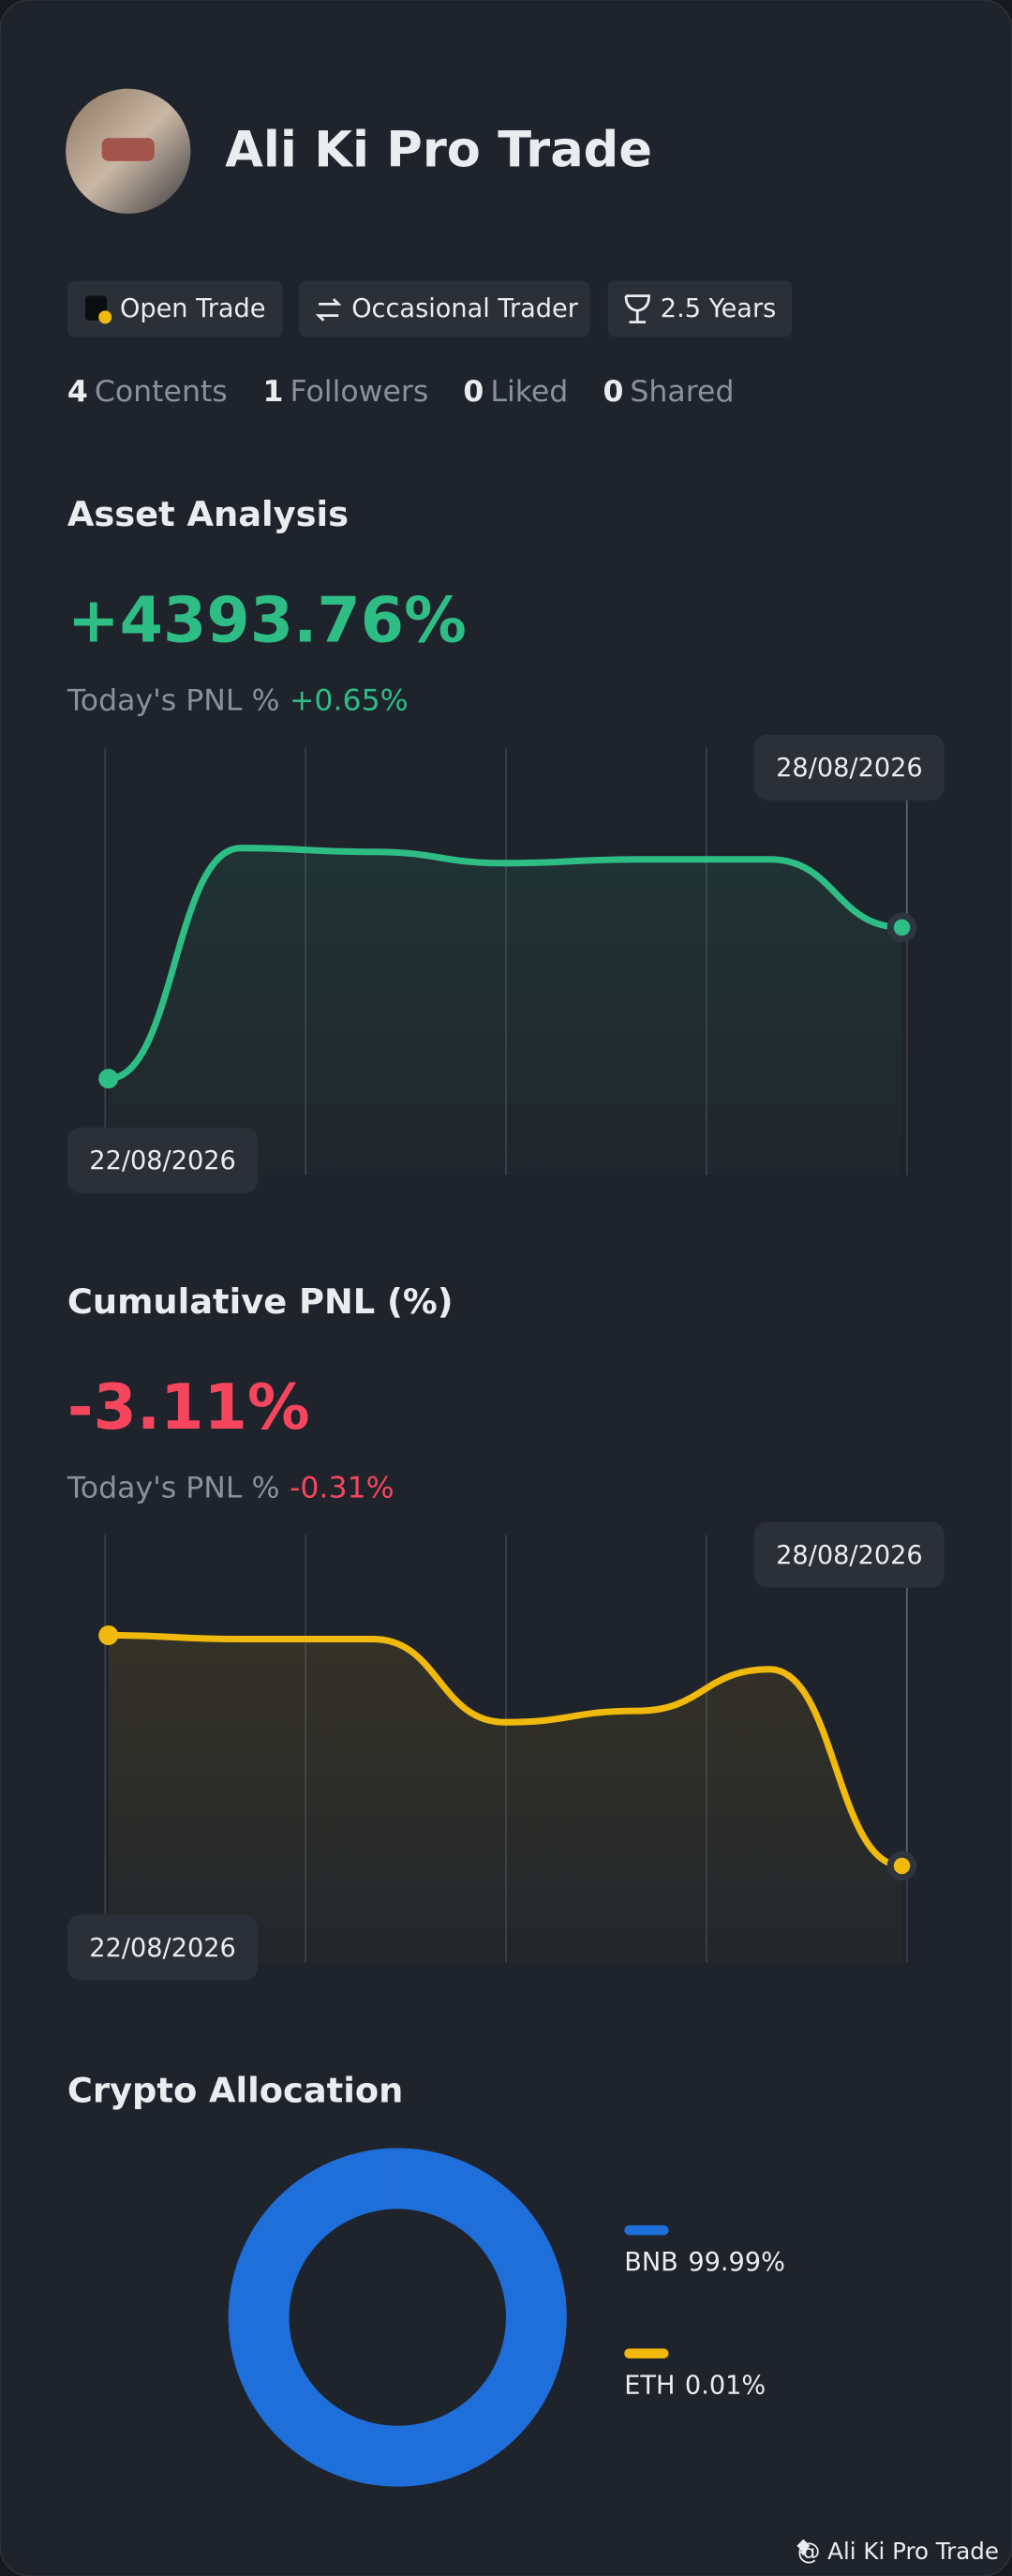 Image resolution: width=1012 pixels, height=2576 pixels. What do you see at coordinates (651, 2263) in the screenshot?
I see `legend-name: BNB` at bounding box center [651, 2263].